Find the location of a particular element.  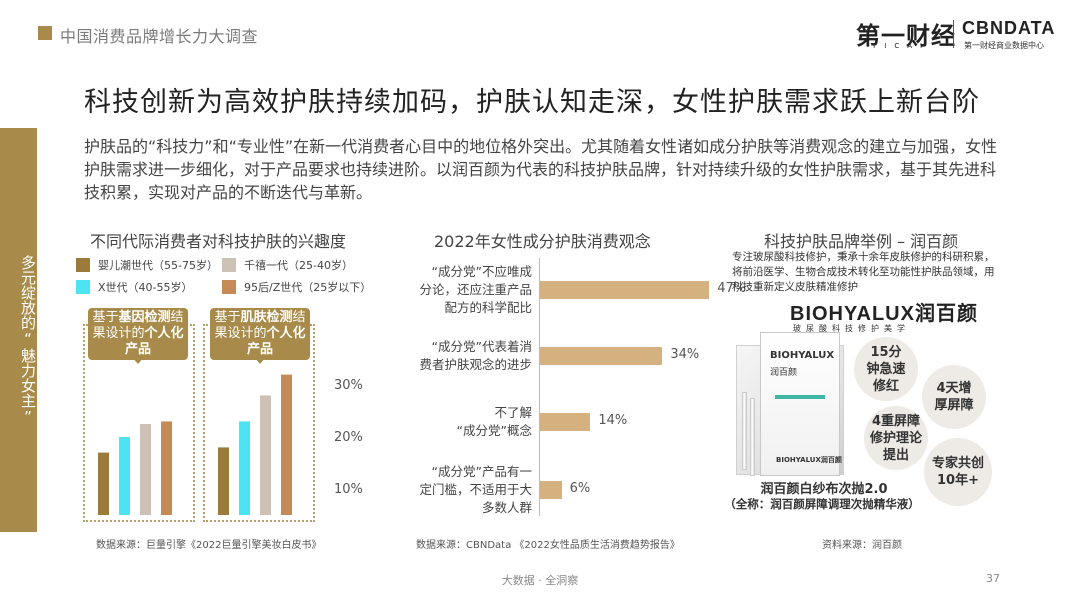

page-number: 37 is located at coordinates (993, 578).